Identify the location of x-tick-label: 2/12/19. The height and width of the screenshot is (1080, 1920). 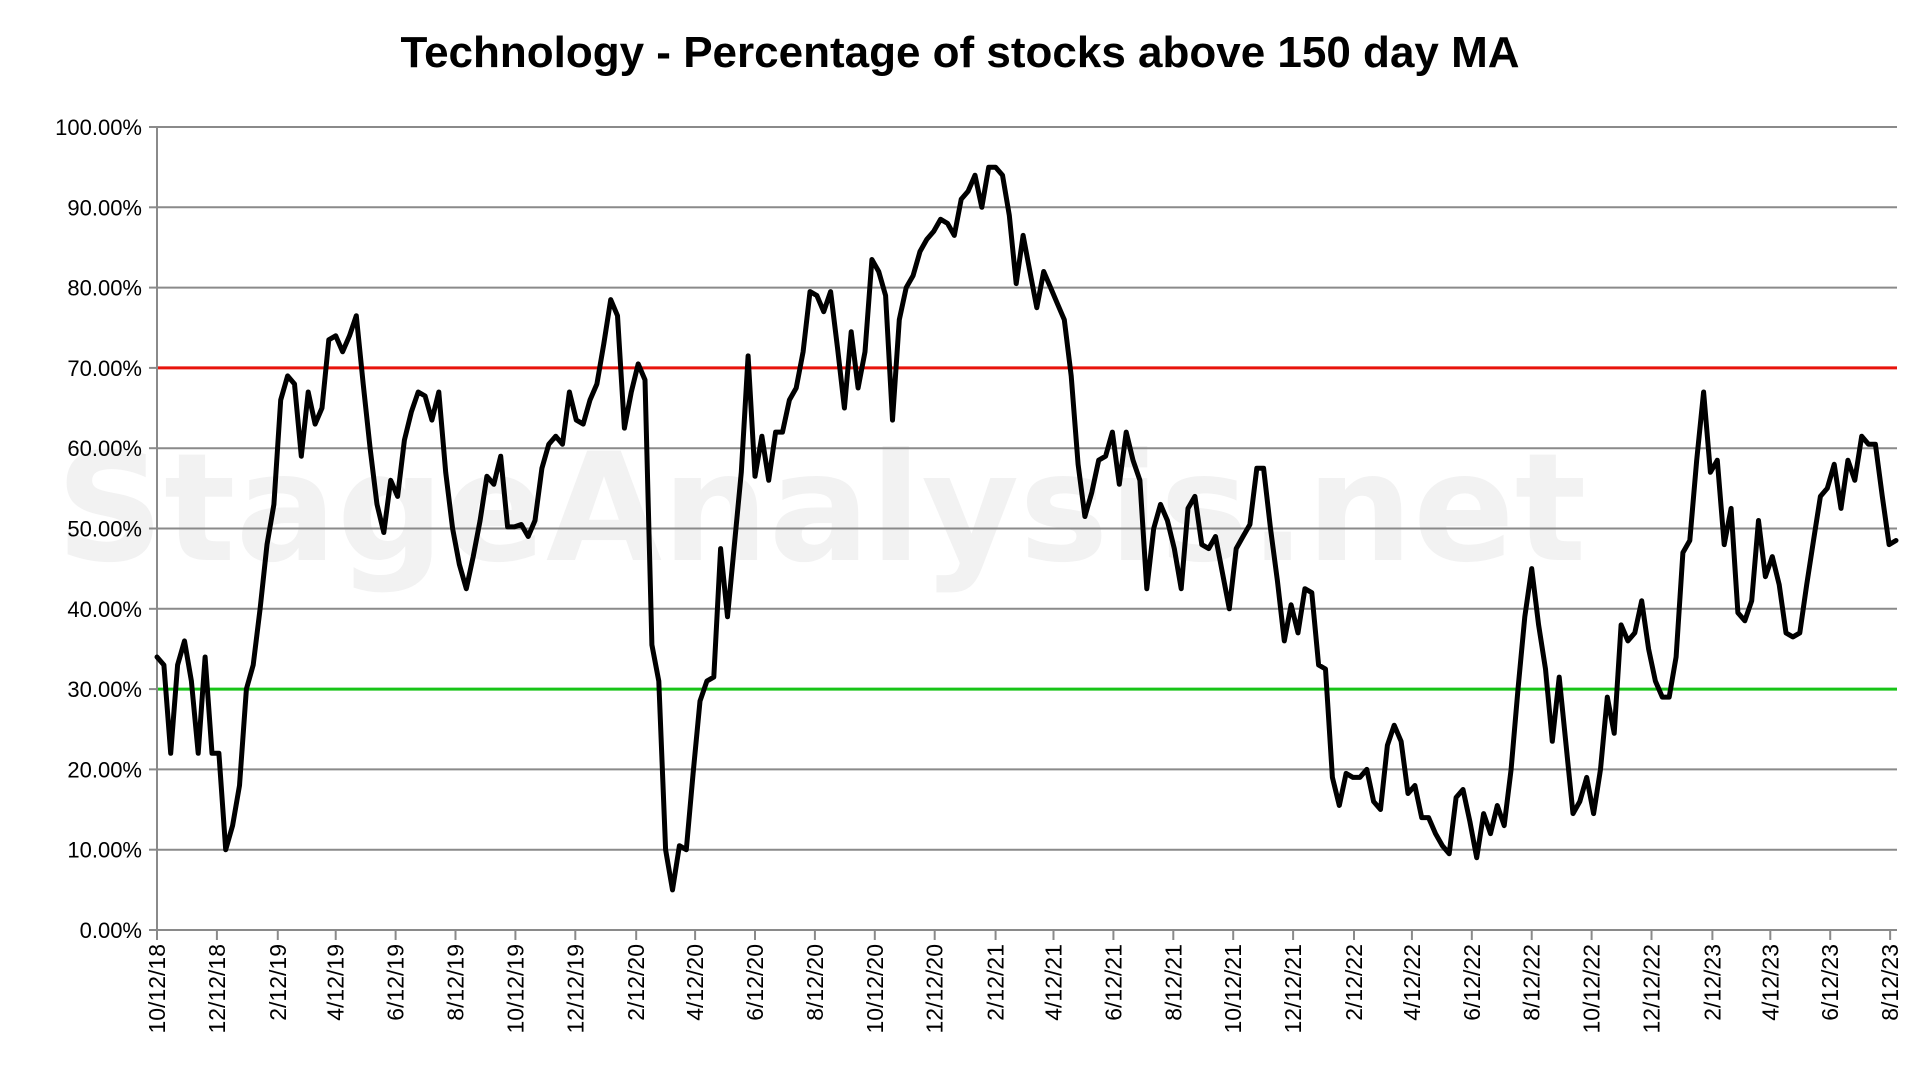
(278, 982).